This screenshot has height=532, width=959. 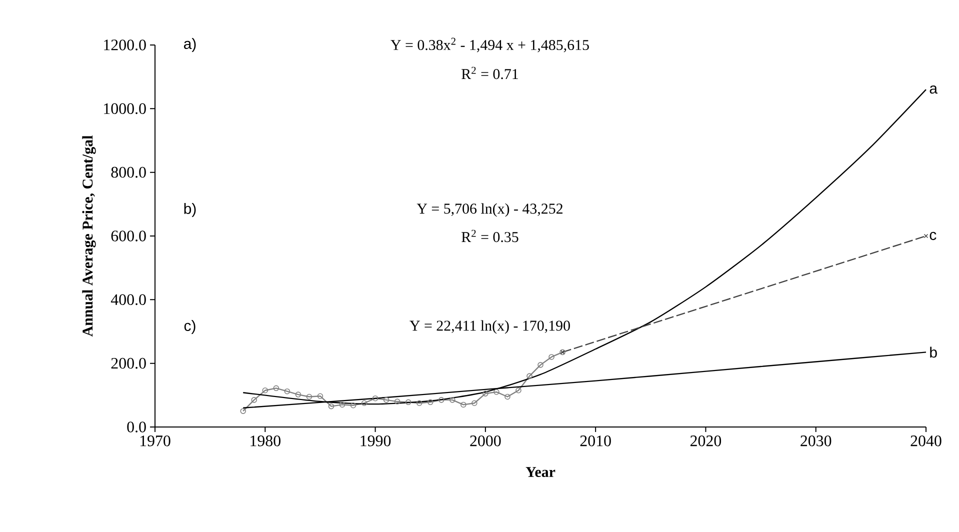 I want to click on x-tick-label: 2030, so click(x=816, y=441).